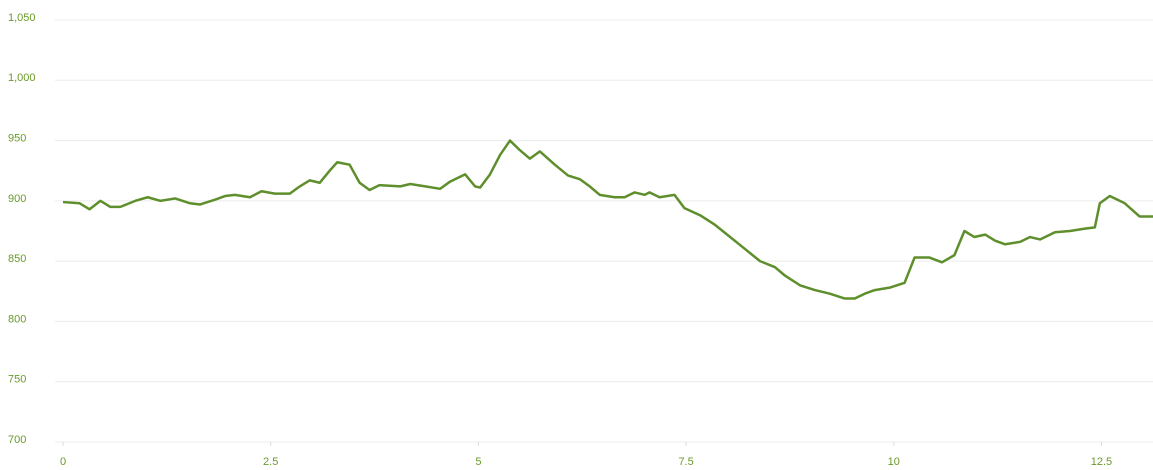 This screenshot has height=470, width=1153. I want to click on x-tick-label: 7.5, so click(685, 462).